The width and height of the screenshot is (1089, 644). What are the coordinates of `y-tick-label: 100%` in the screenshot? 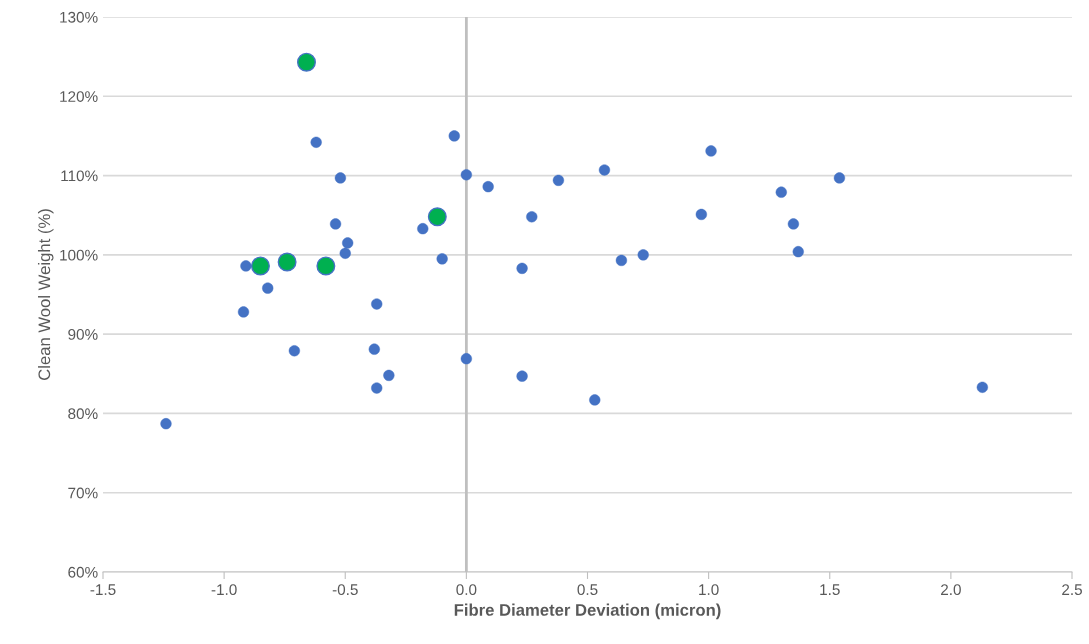 It's located at (79, 255).